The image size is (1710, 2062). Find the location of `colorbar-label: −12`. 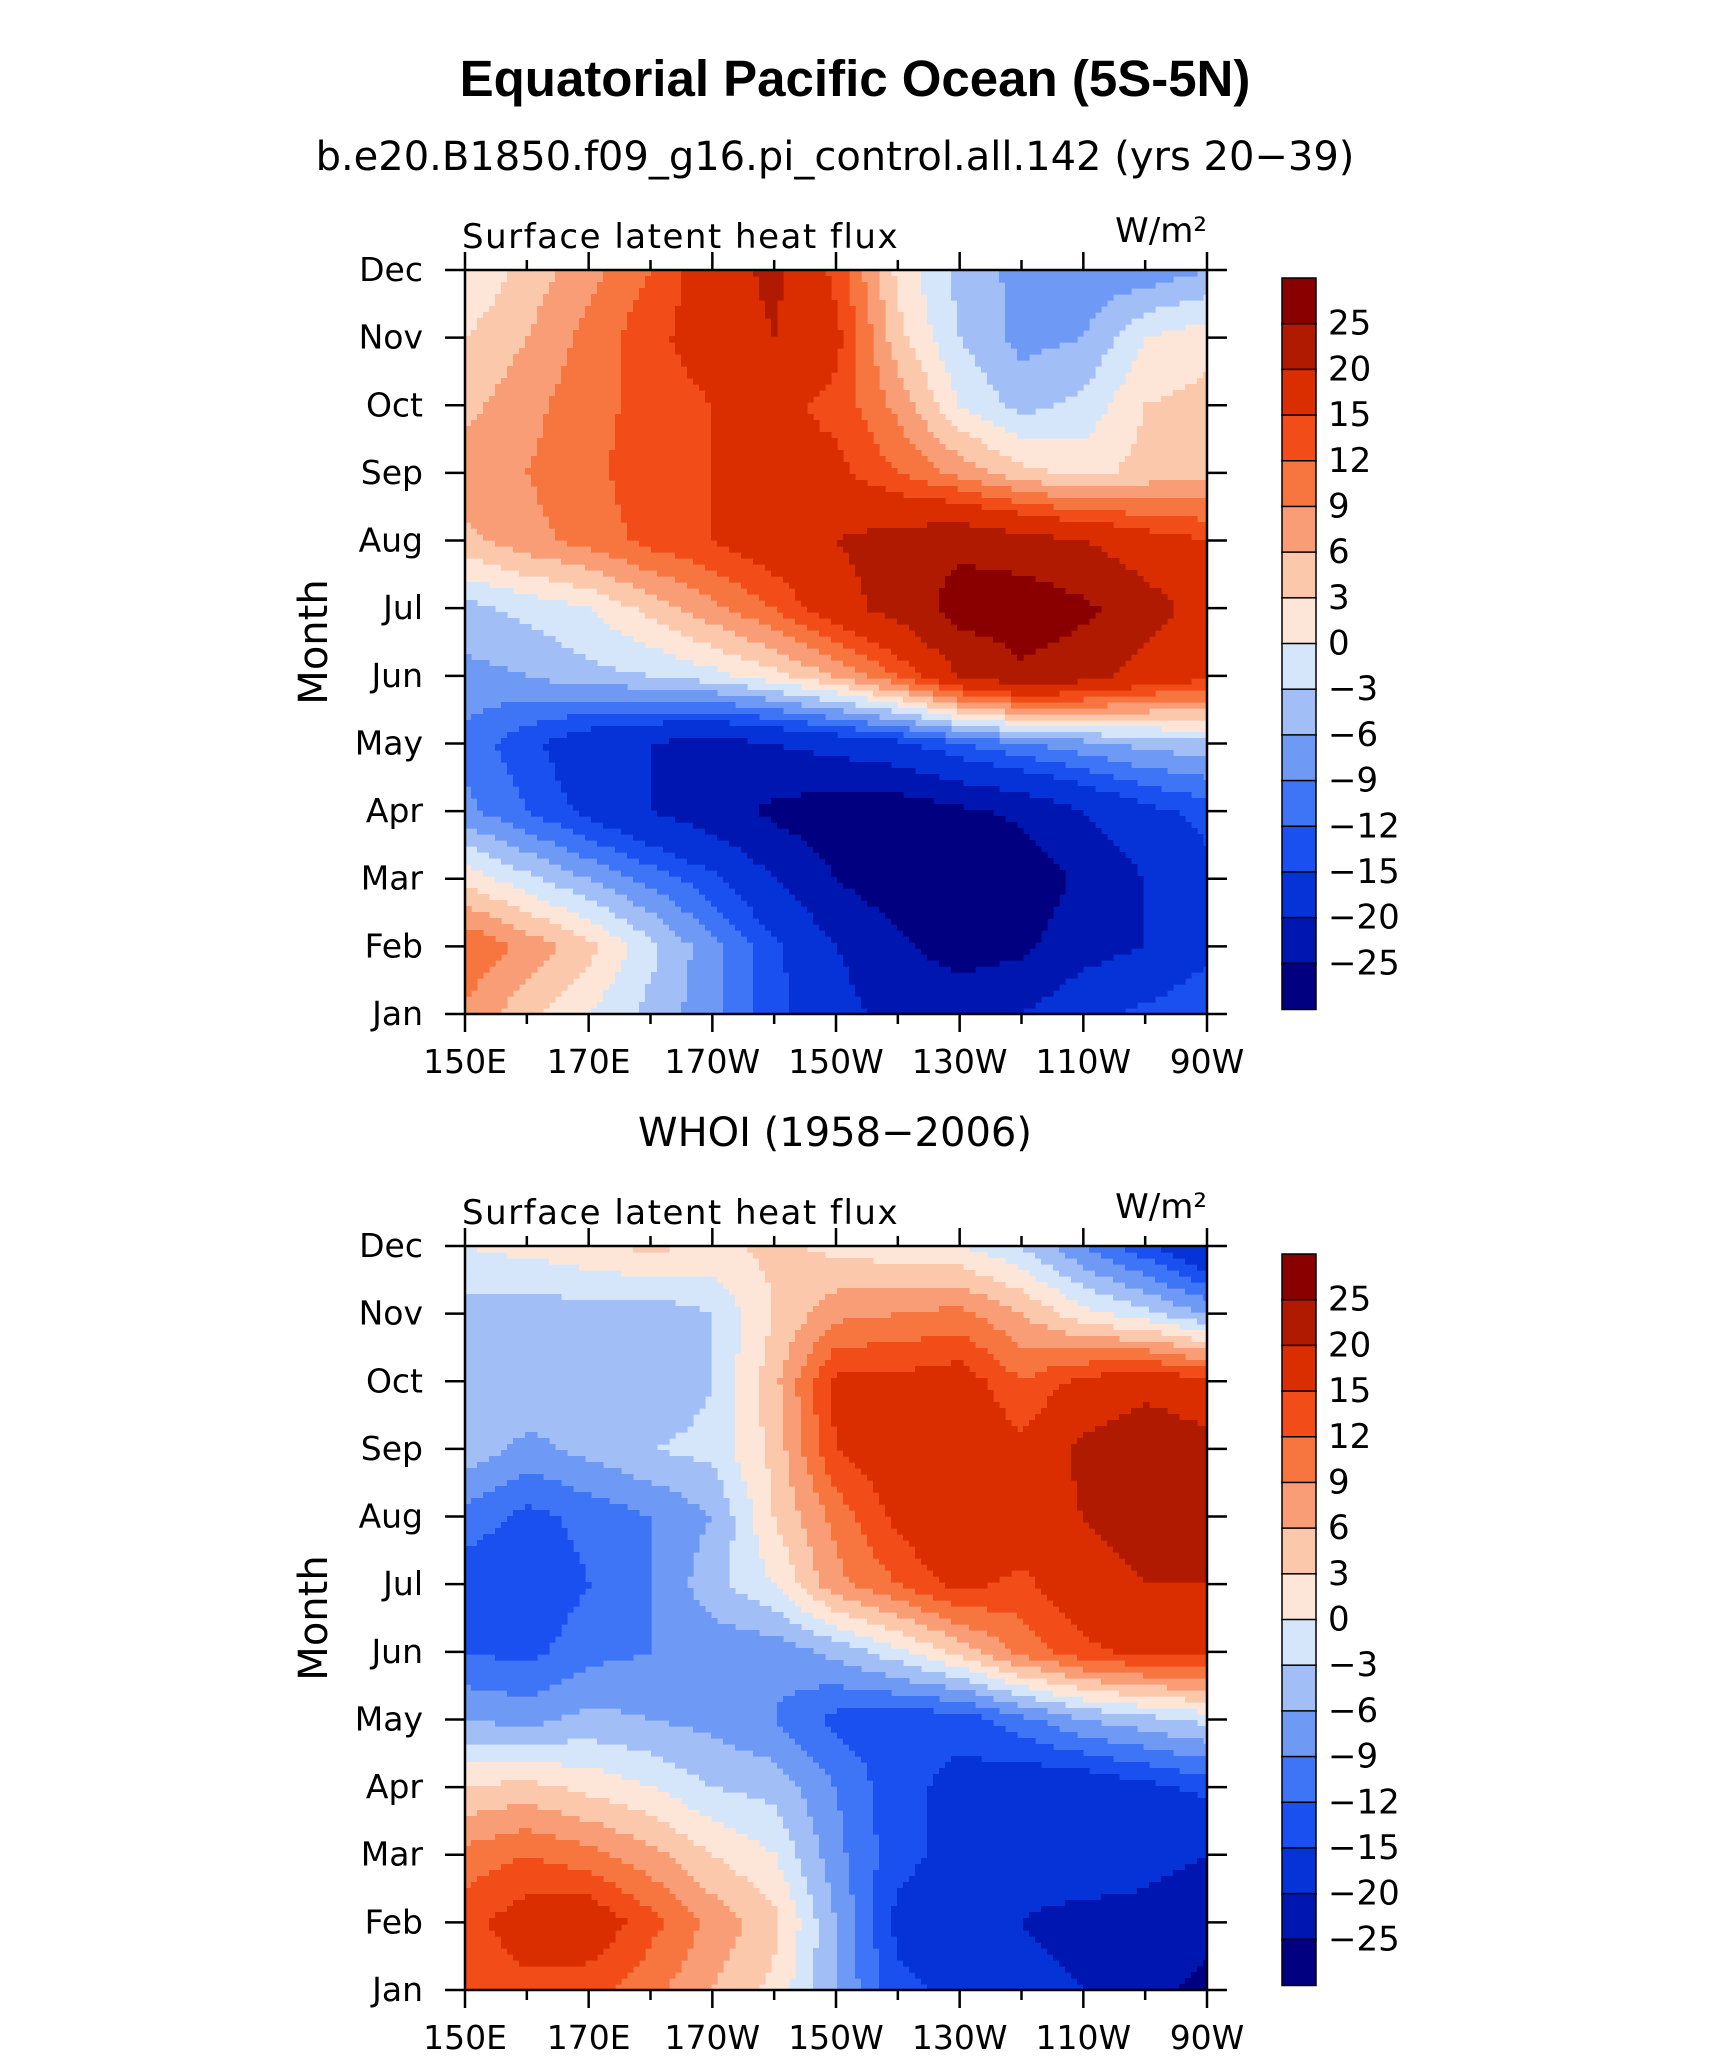

colorbar-label: −12 is located at coordinates (1364, 1802).